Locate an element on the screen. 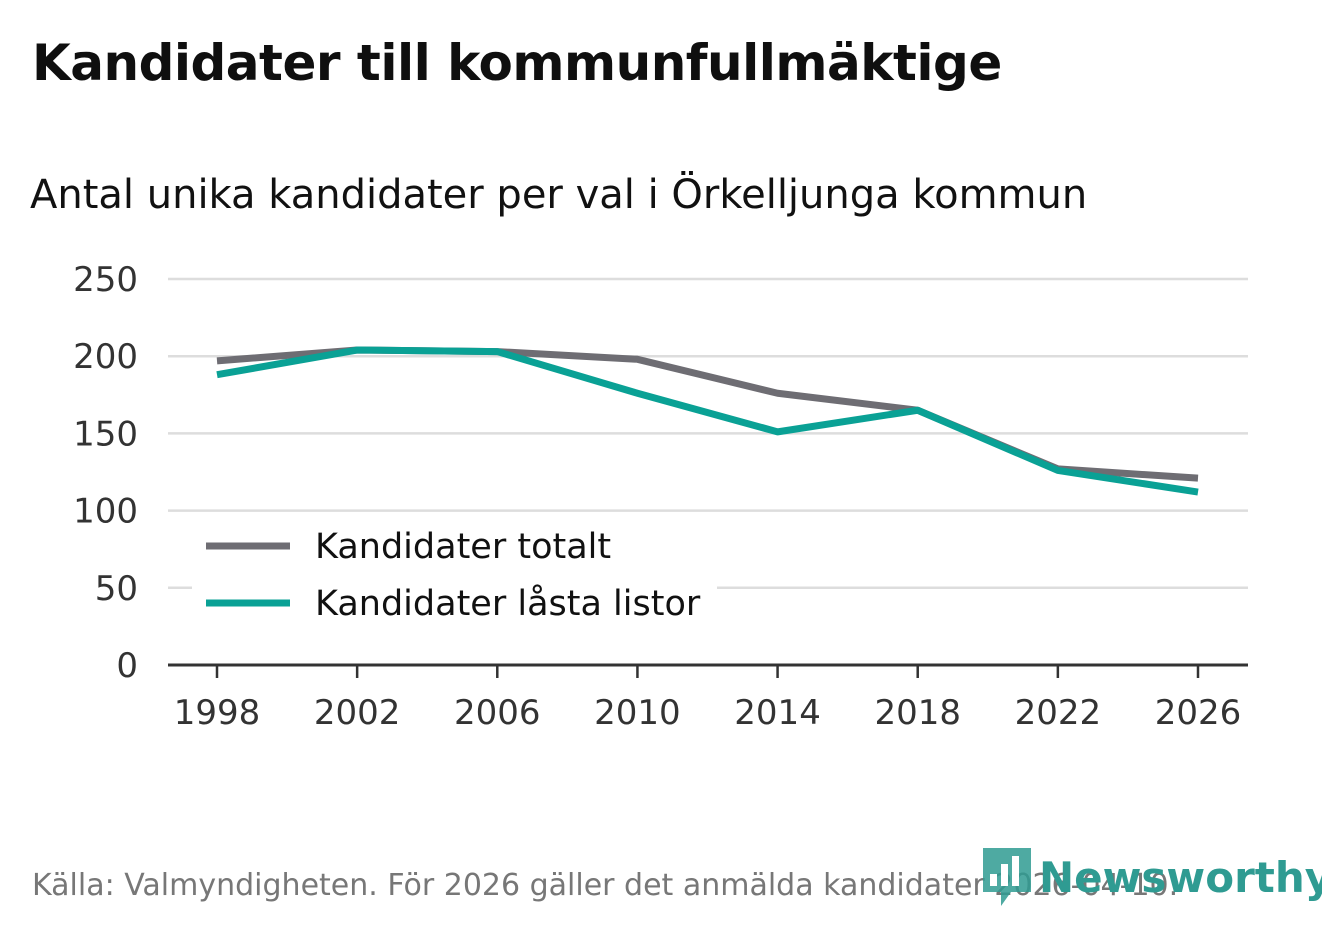  x-tick-label: 2006 is located at coordinates (497, 713).